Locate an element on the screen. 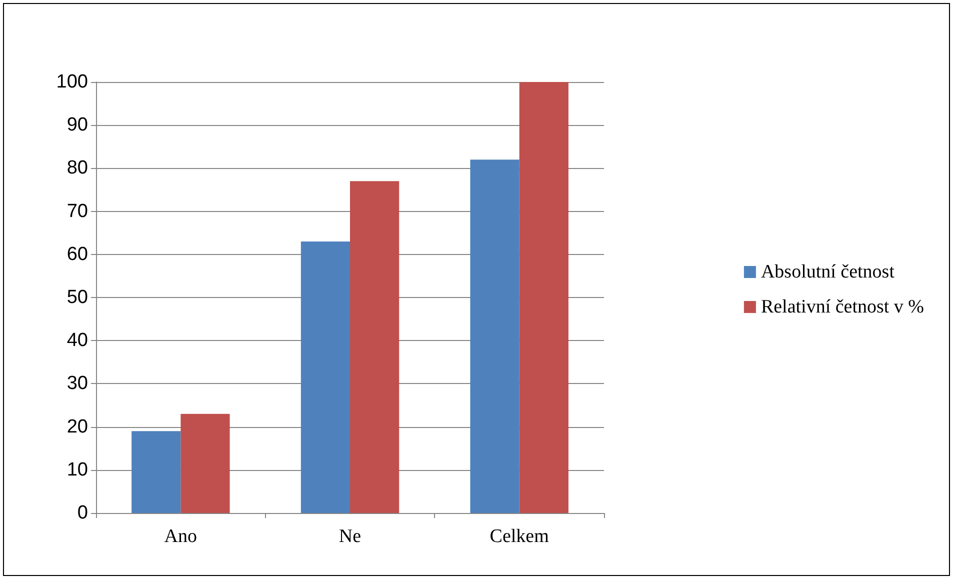  y-tick-label: 80 is located at coordinates (77, 168).